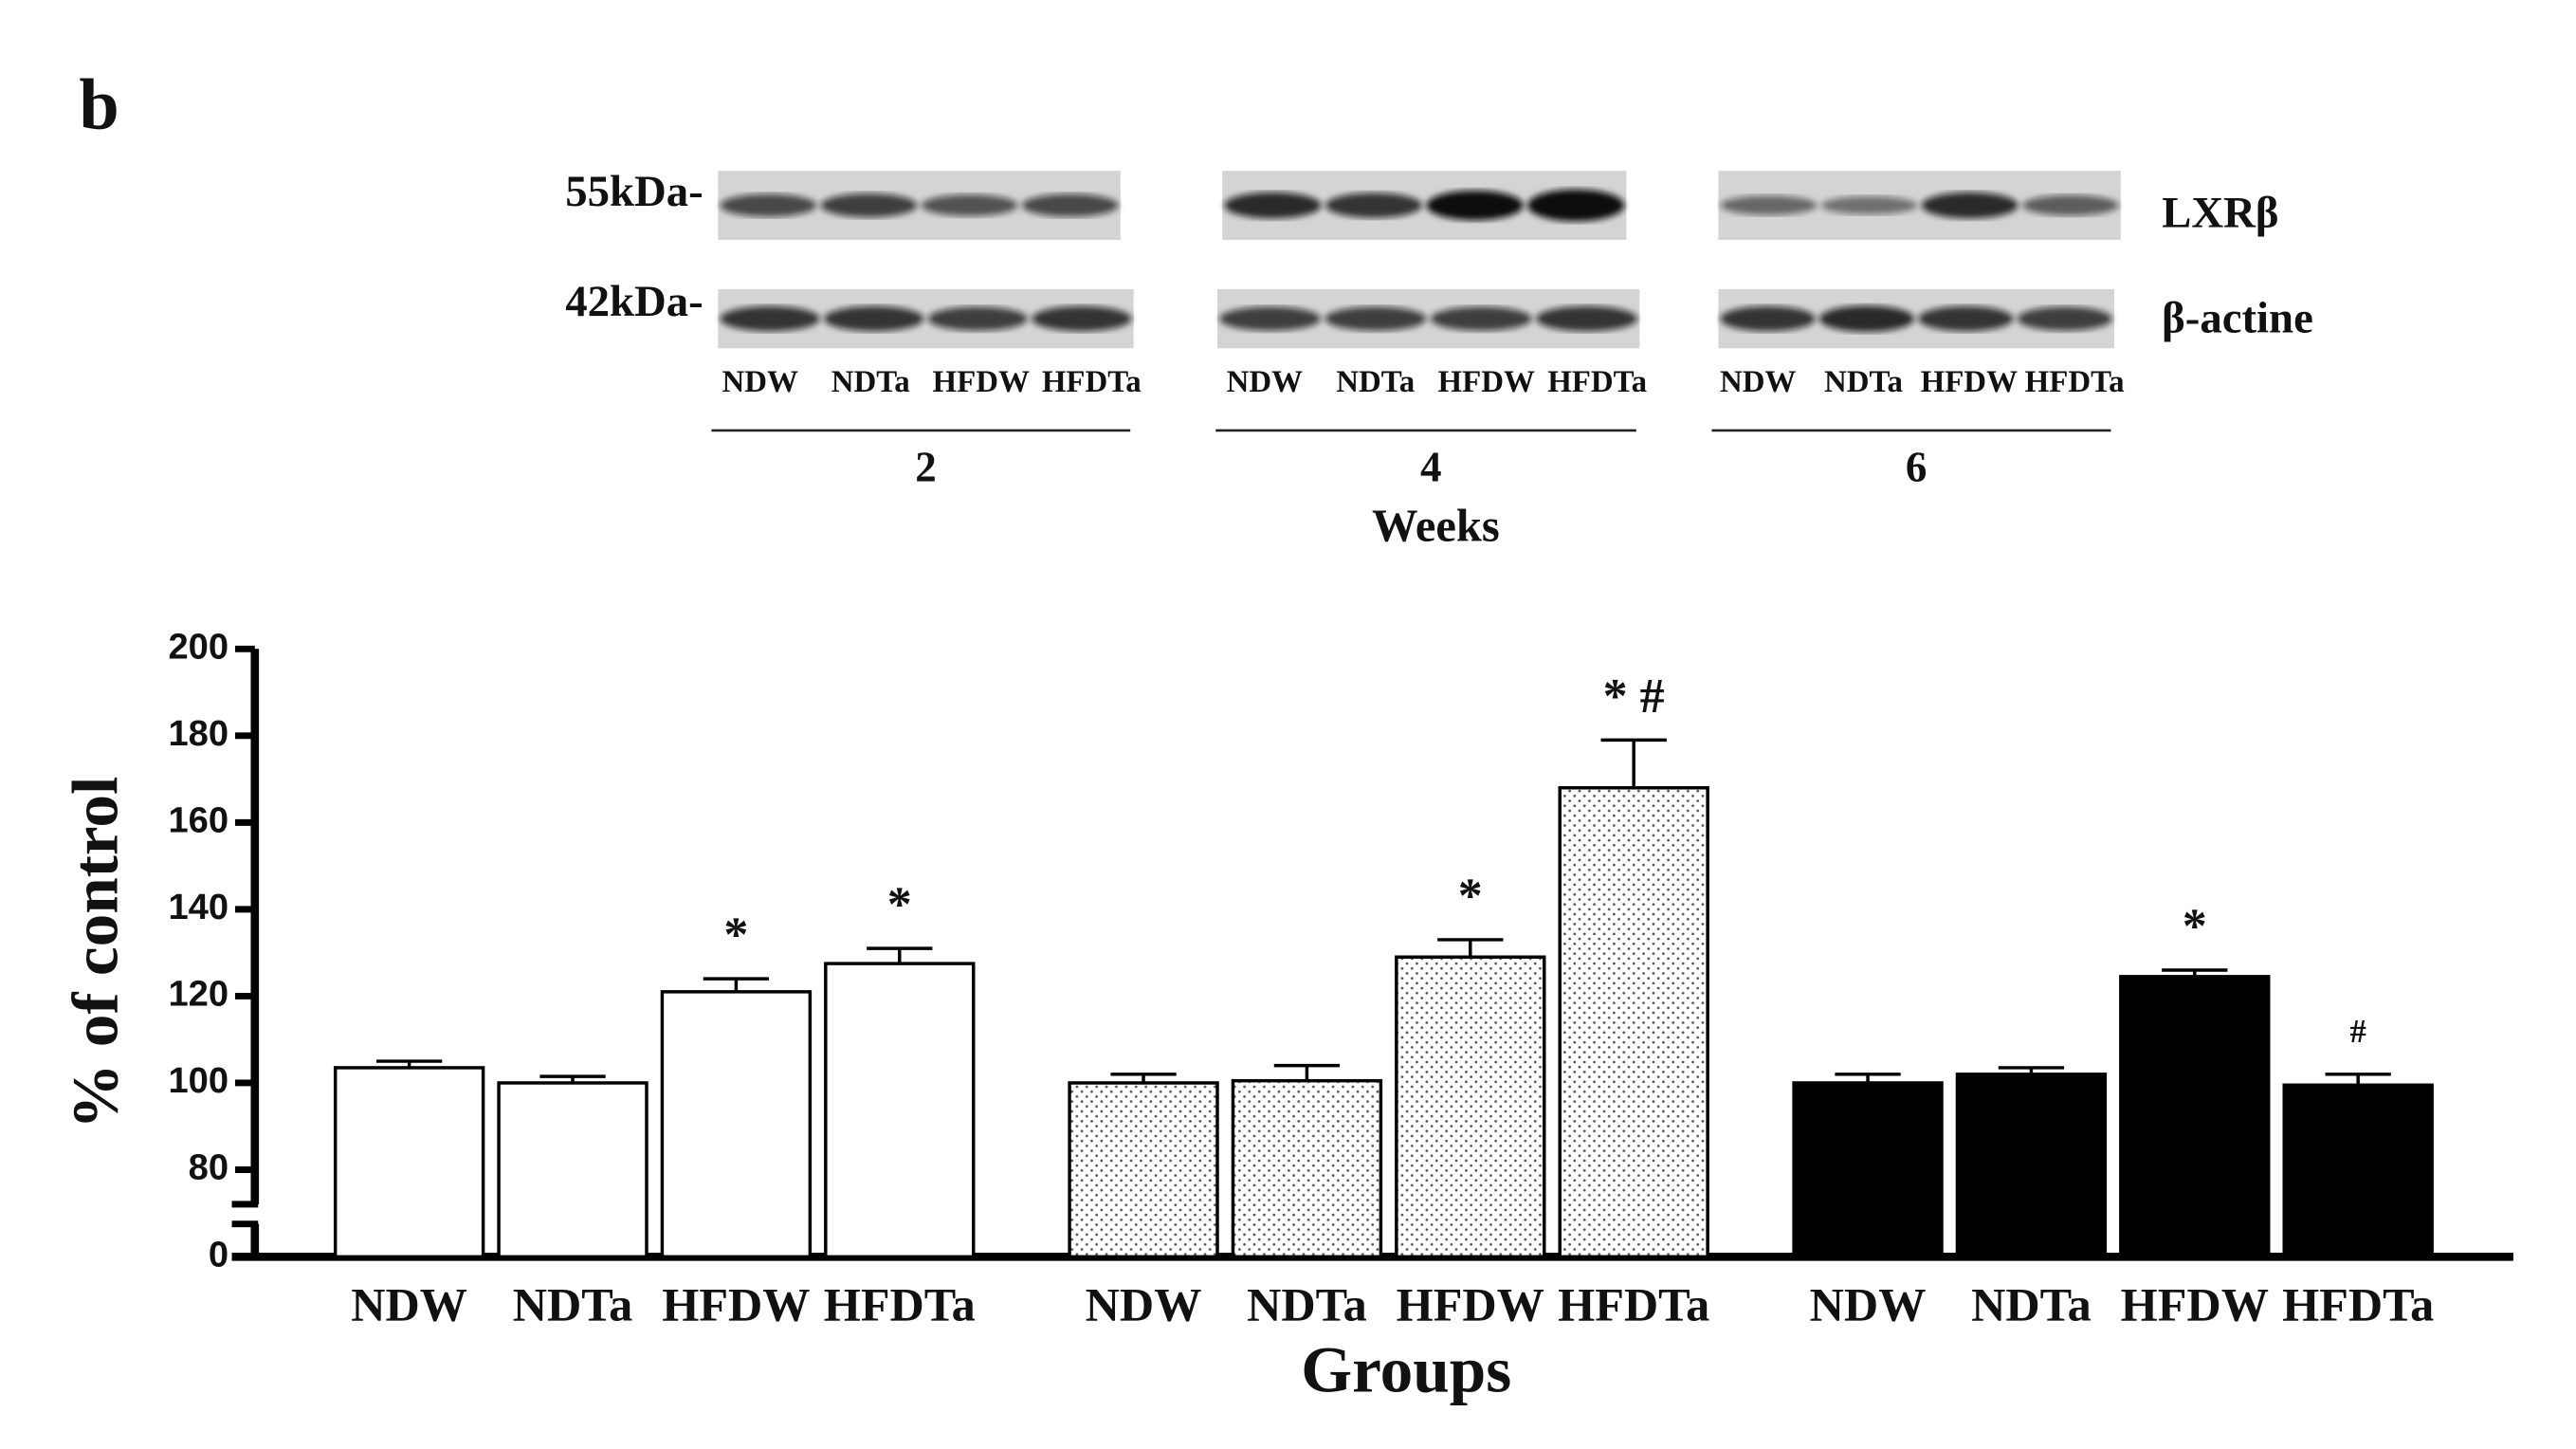 This screenshot has width=2576, height=1449. What do you see at coordinates (634, 301) in the screenshot?
I see `marker-label: 42kDa-` at bounding box center [634, 301].